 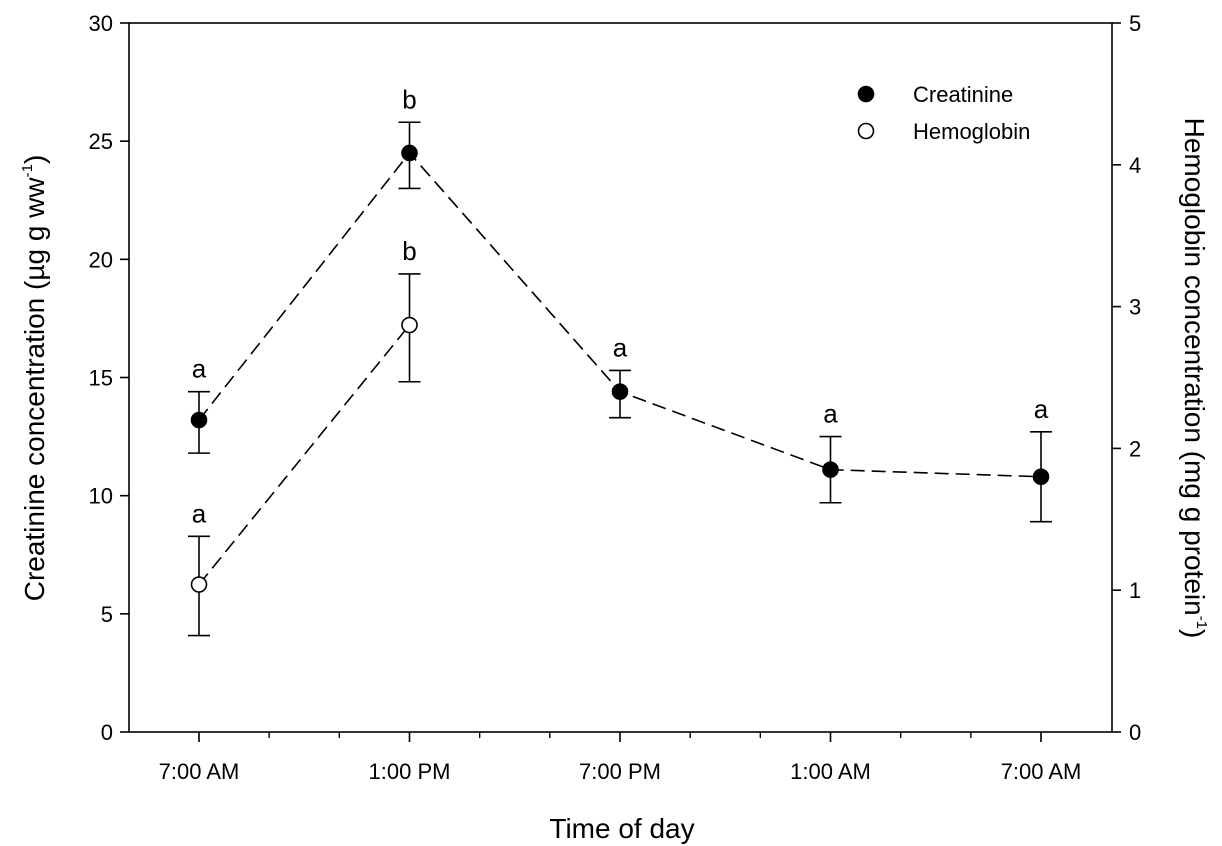 I want to click on x-axis: 7:00 AM 1:00 PM 7:00 PM 1:00 AM 7:00 AM, so click(x=620, y=758).